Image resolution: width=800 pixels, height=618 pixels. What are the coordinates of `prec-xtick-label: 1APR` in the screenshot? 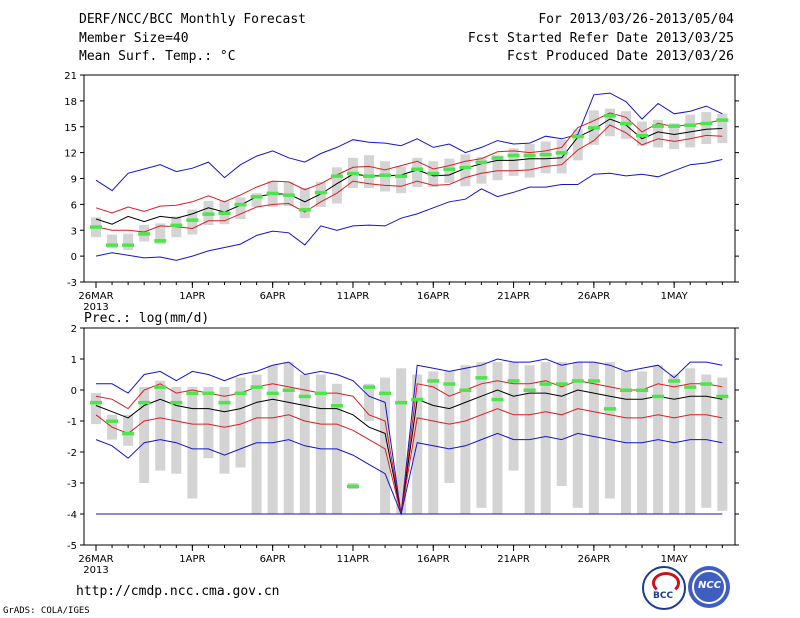 It's located at (192, 559).